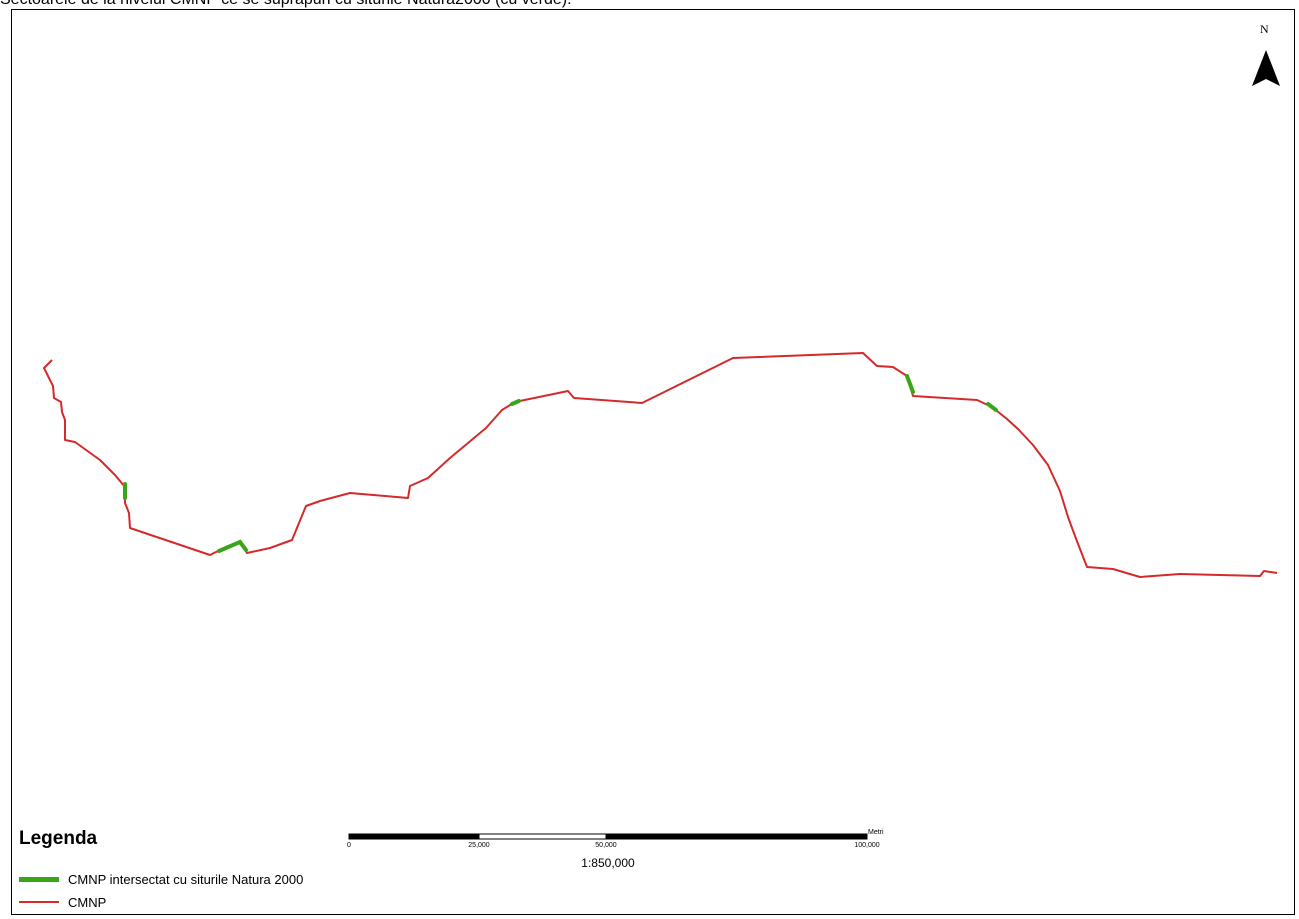 This screenshot has width=1299, height=919. Describe the element at coordinates (867, 845) in the screenshot. I see `scale-tick-label: 100,000` at that location.